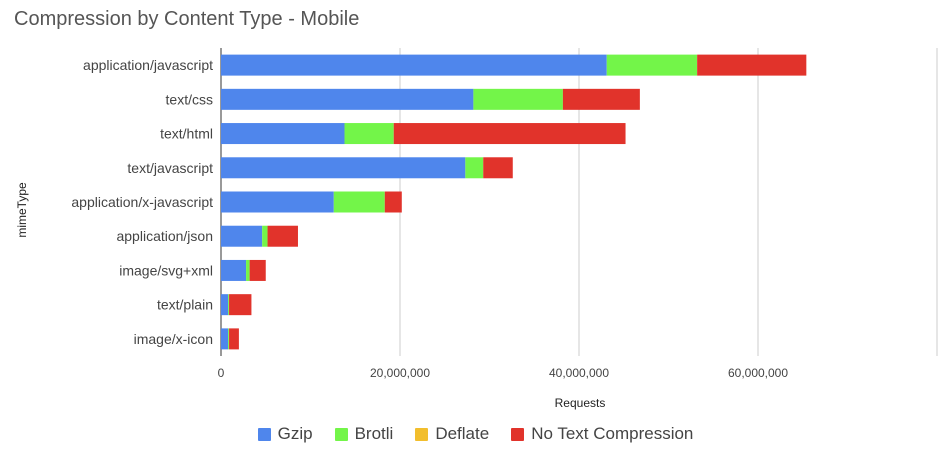 The height and width of the screenshot is (456, 951). I want to click on x-axis-title: Requests, so click(580, 403).